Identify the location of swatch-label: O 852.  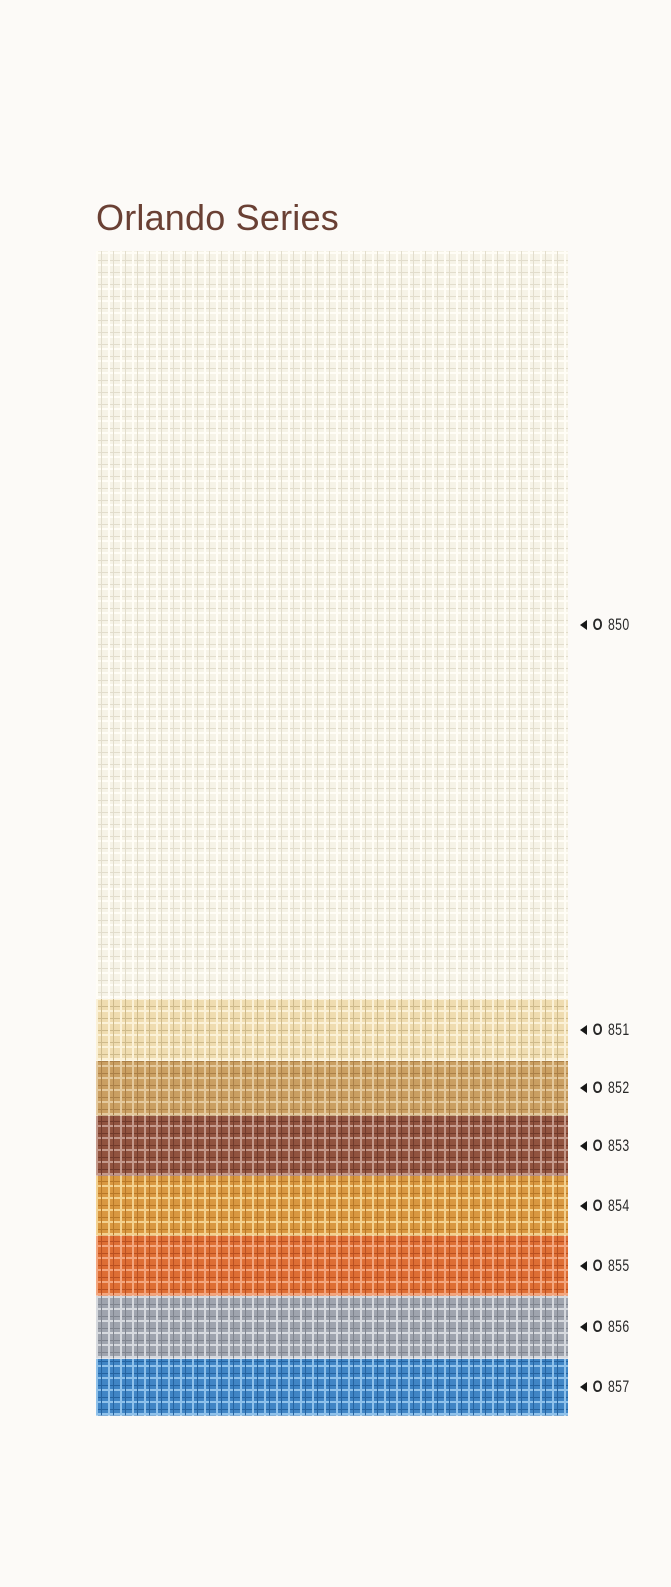
(609, 1088).